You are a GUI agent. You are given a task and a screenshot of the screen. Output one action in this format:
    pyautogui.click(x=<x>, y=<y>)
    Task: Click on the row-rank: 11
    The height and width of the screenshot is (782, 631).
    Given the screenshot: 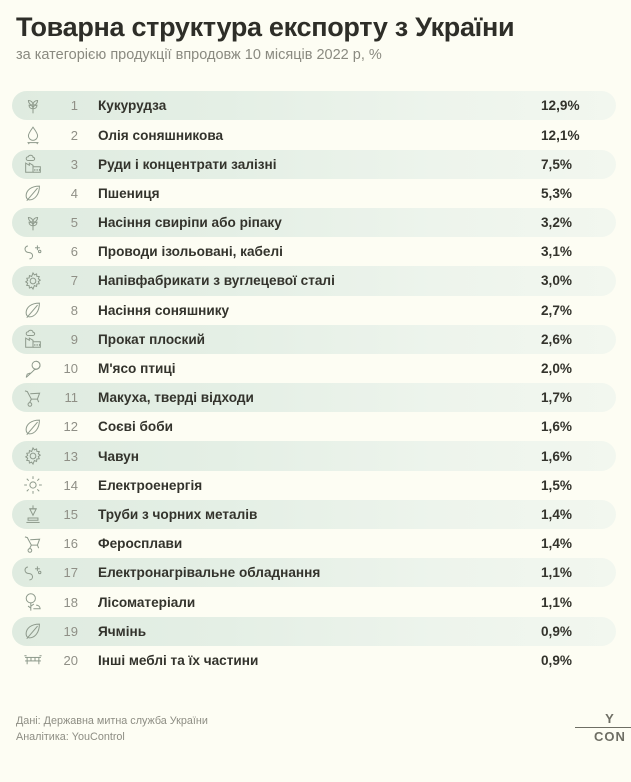 What is the action you would take?
    pyautogui.click(x=71, y=398)
    